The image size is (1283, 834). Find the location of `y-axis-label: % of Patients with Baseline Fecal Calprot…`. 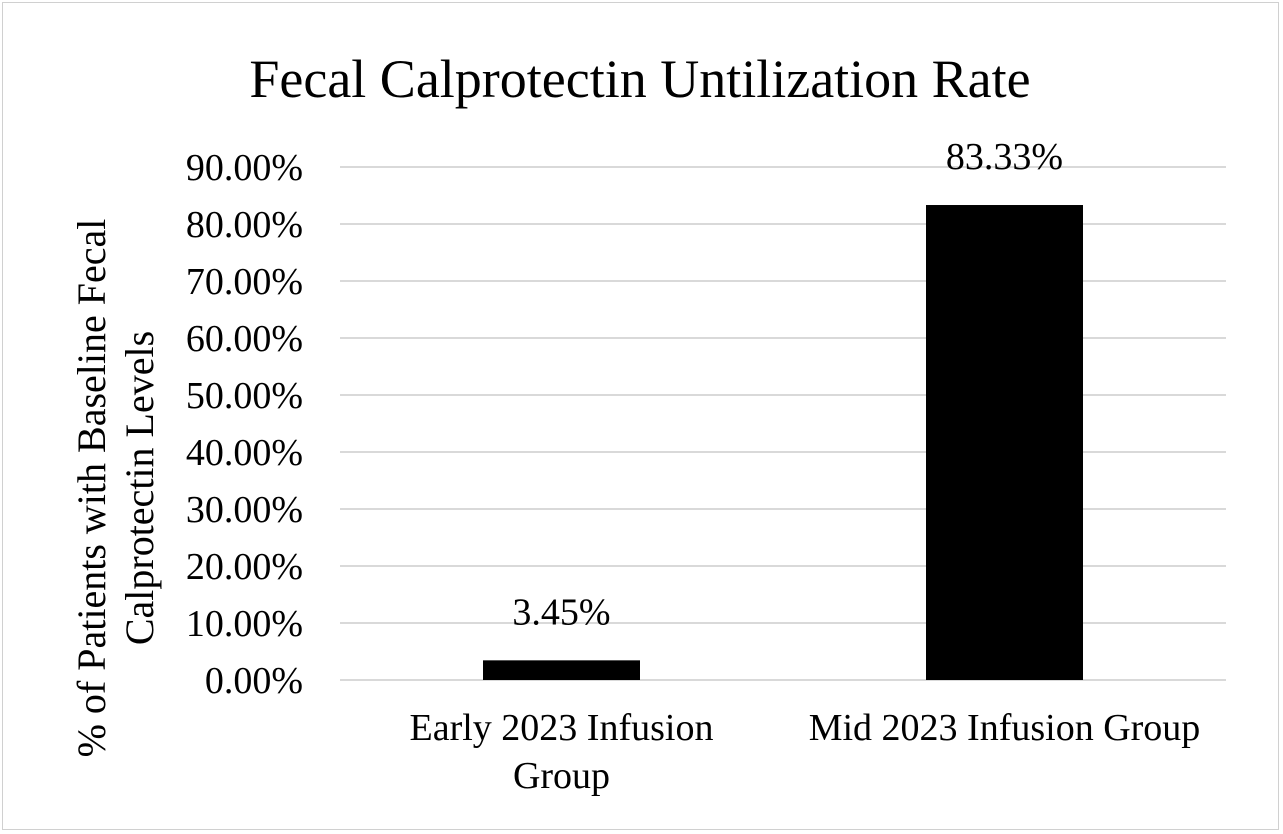

y-axis-label: % of Patients with Baseline Fecal Calprot… is located at coordinates (115, 488).